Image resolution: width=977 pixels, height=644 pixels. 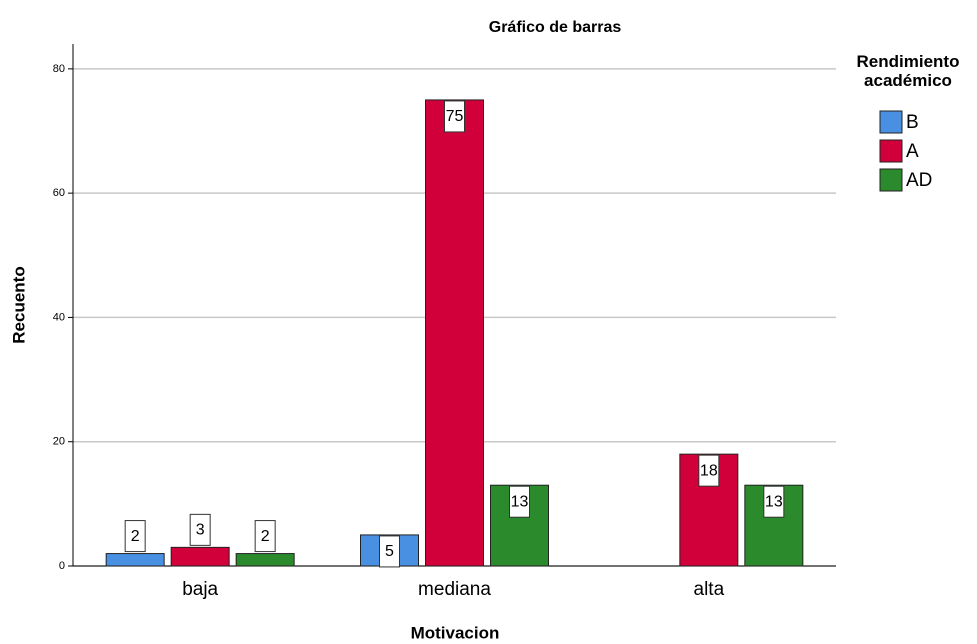 I want to click on value-label: 3, so click(x=200, y=530).